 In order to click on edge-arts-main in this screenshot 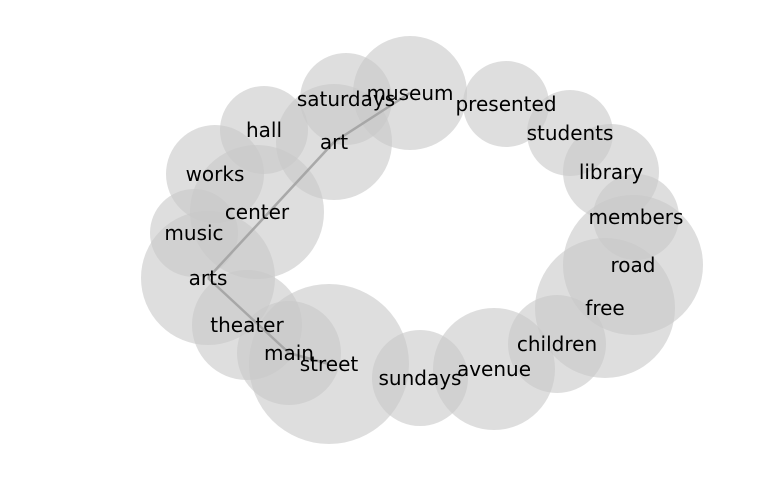, I will do `click(248, 315)`.